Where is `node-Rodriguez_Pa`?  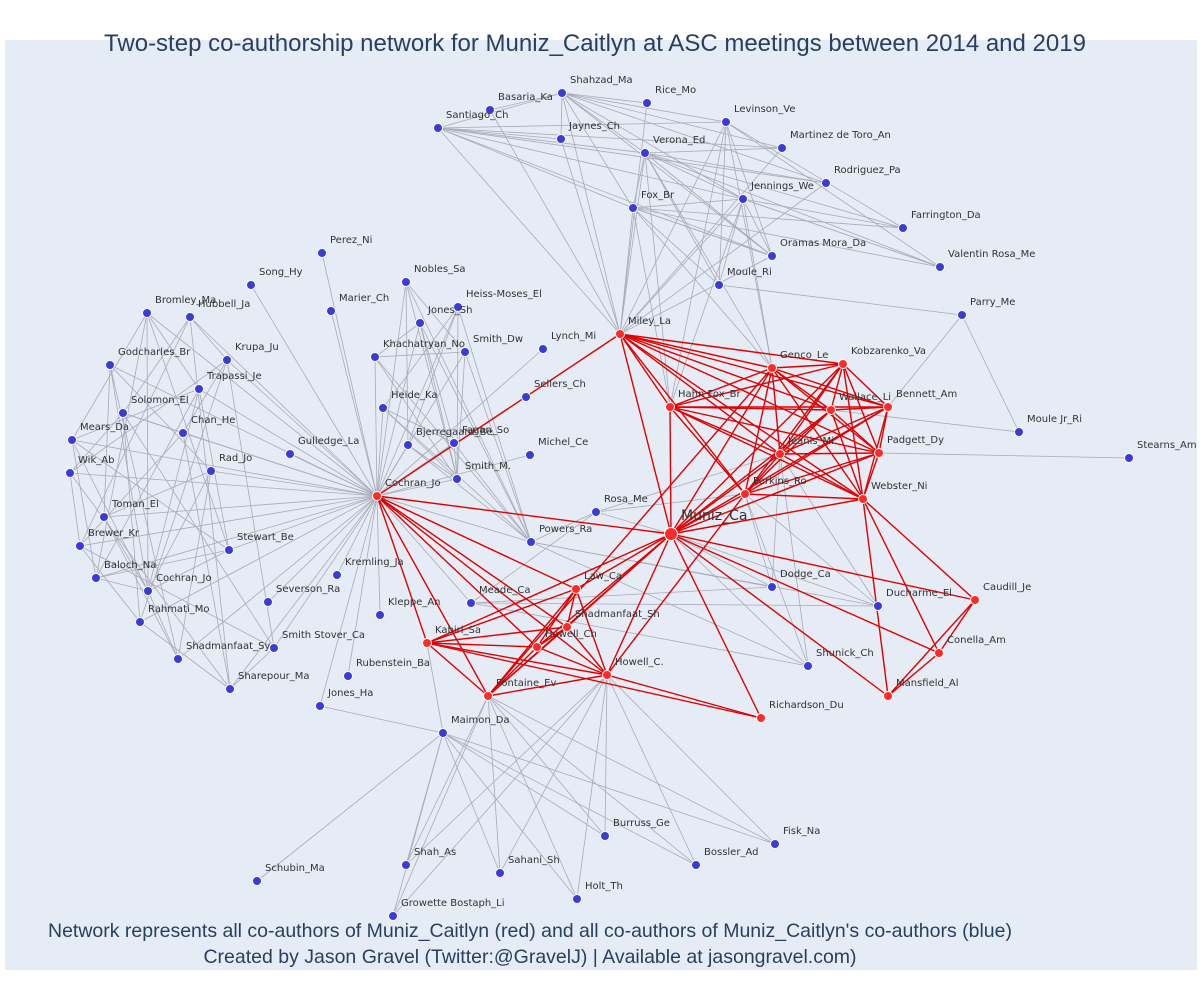
node-Rodriguez_Pa is located at coordinates (826, 183).